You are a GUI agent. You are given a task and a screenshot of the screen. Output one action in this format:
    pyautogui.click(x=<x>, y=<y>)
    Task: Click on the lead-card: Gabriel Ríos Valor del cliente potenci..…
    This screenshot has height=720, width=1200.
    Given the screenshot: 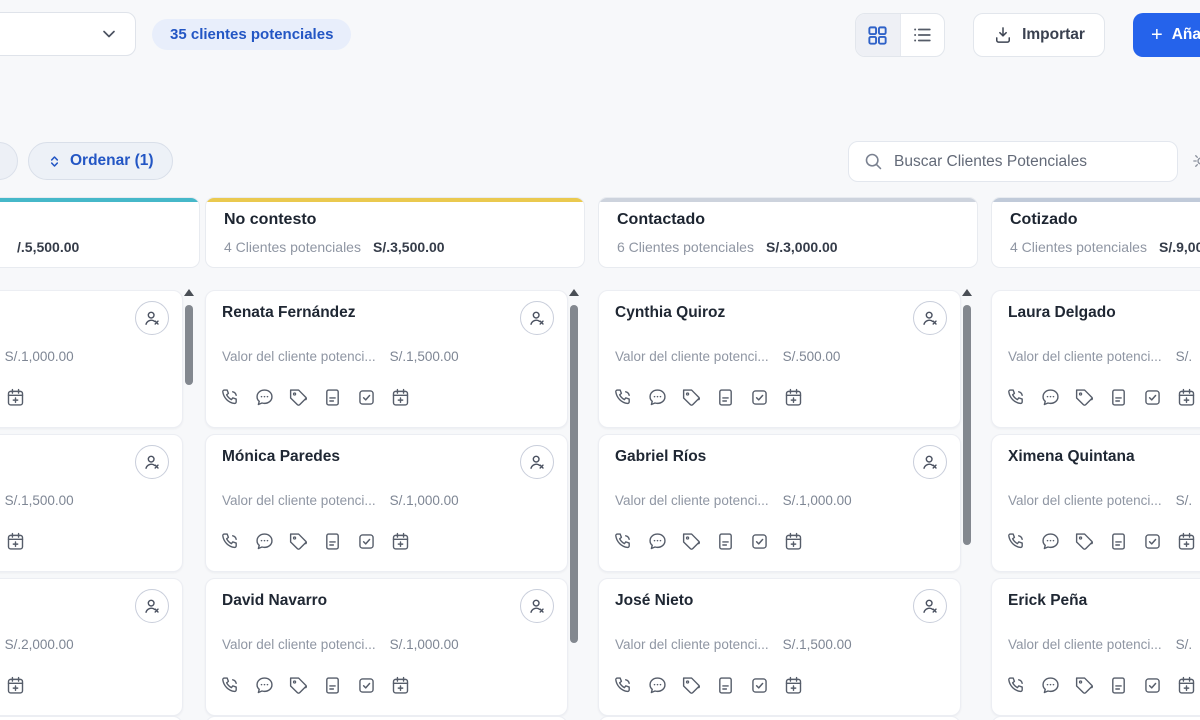 What is the action you would take?
    pyautogui.click(x=779, y=503)
    